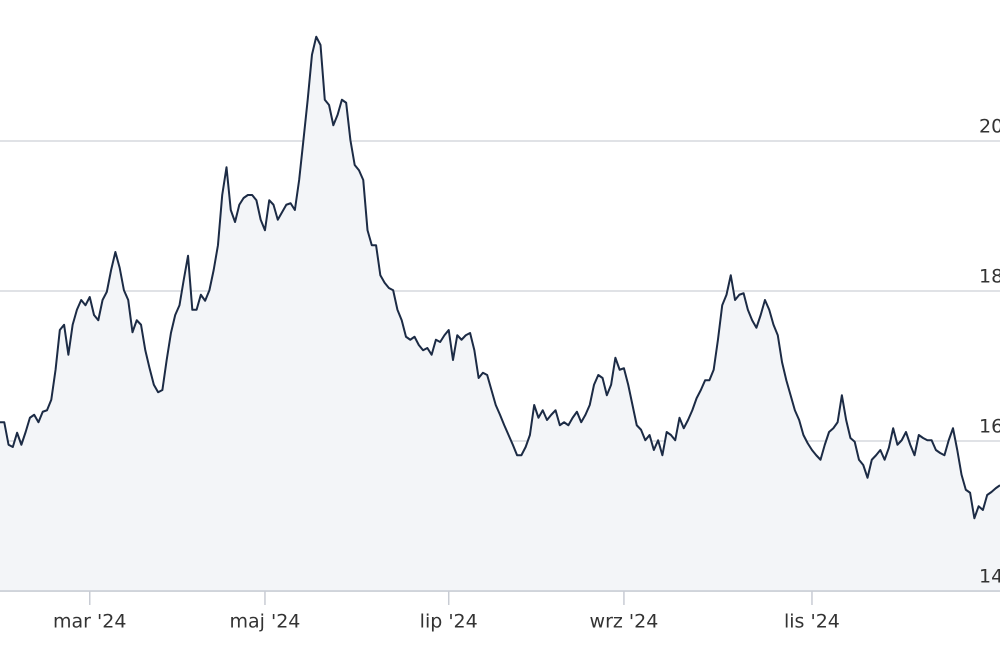  Describe the element at coordinates (89, 622) in the screenshot. I see `x-tick-label: mar '24` at that location.